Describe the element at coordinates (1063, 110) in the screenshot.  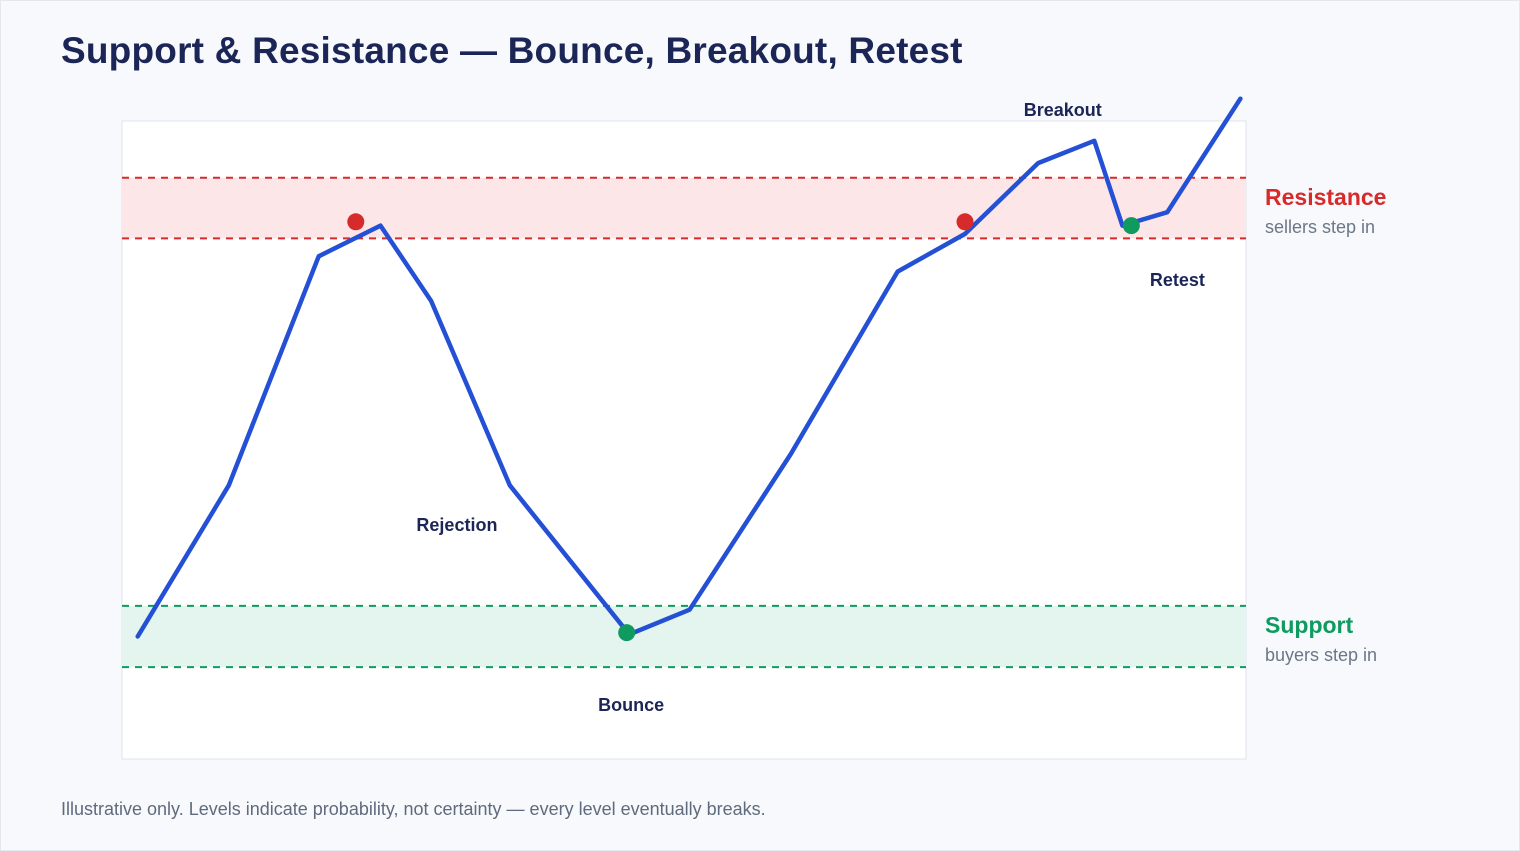
I see `breakout-annotation: Breakout` at that location.